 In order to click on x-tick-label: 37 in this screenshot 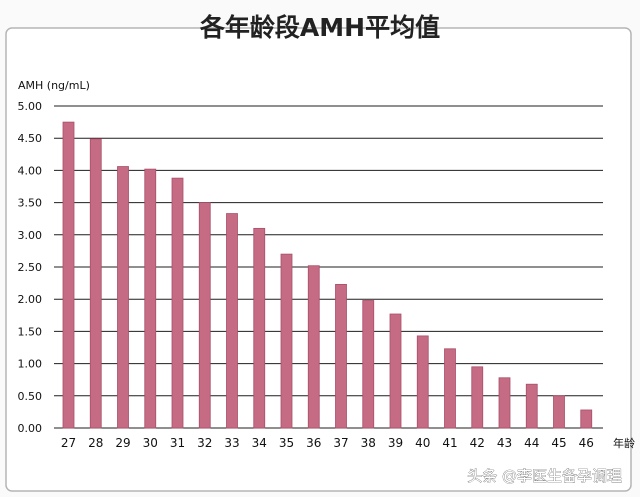, I will do `click(340, 443)`.